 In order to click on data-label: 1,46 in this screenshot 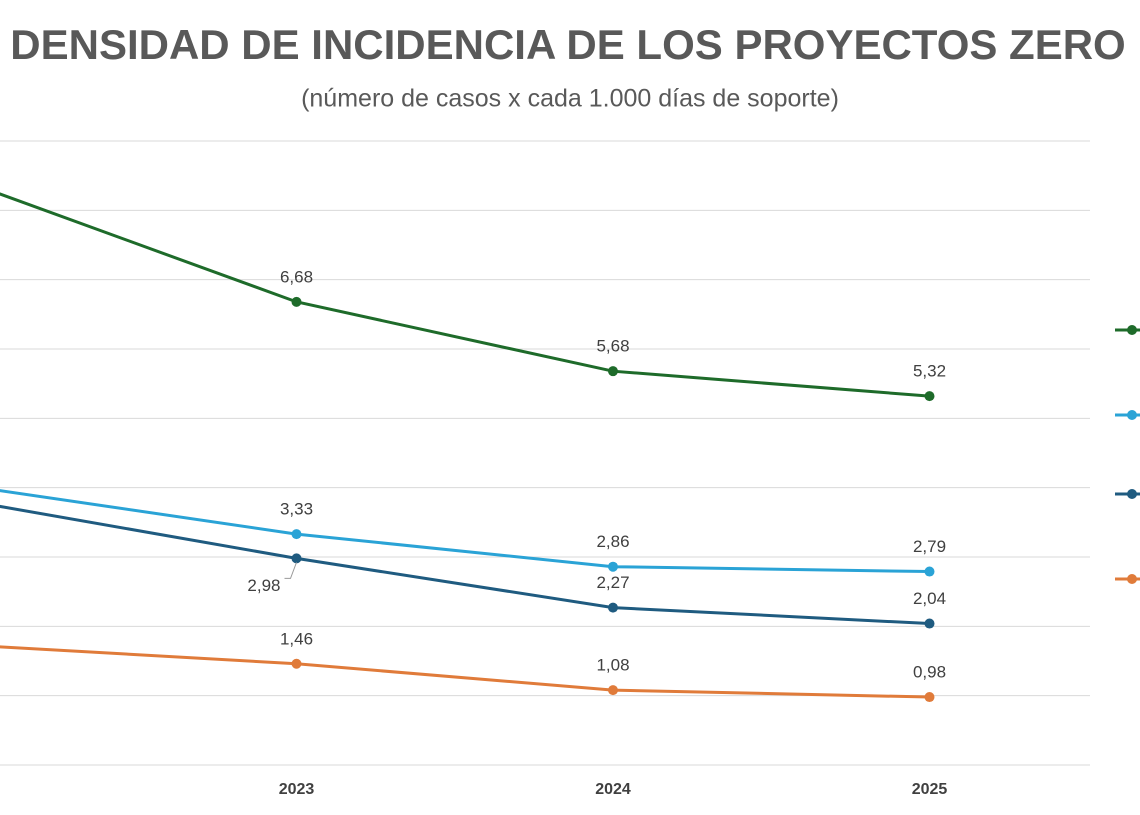, I will do `click(296, 638)`.